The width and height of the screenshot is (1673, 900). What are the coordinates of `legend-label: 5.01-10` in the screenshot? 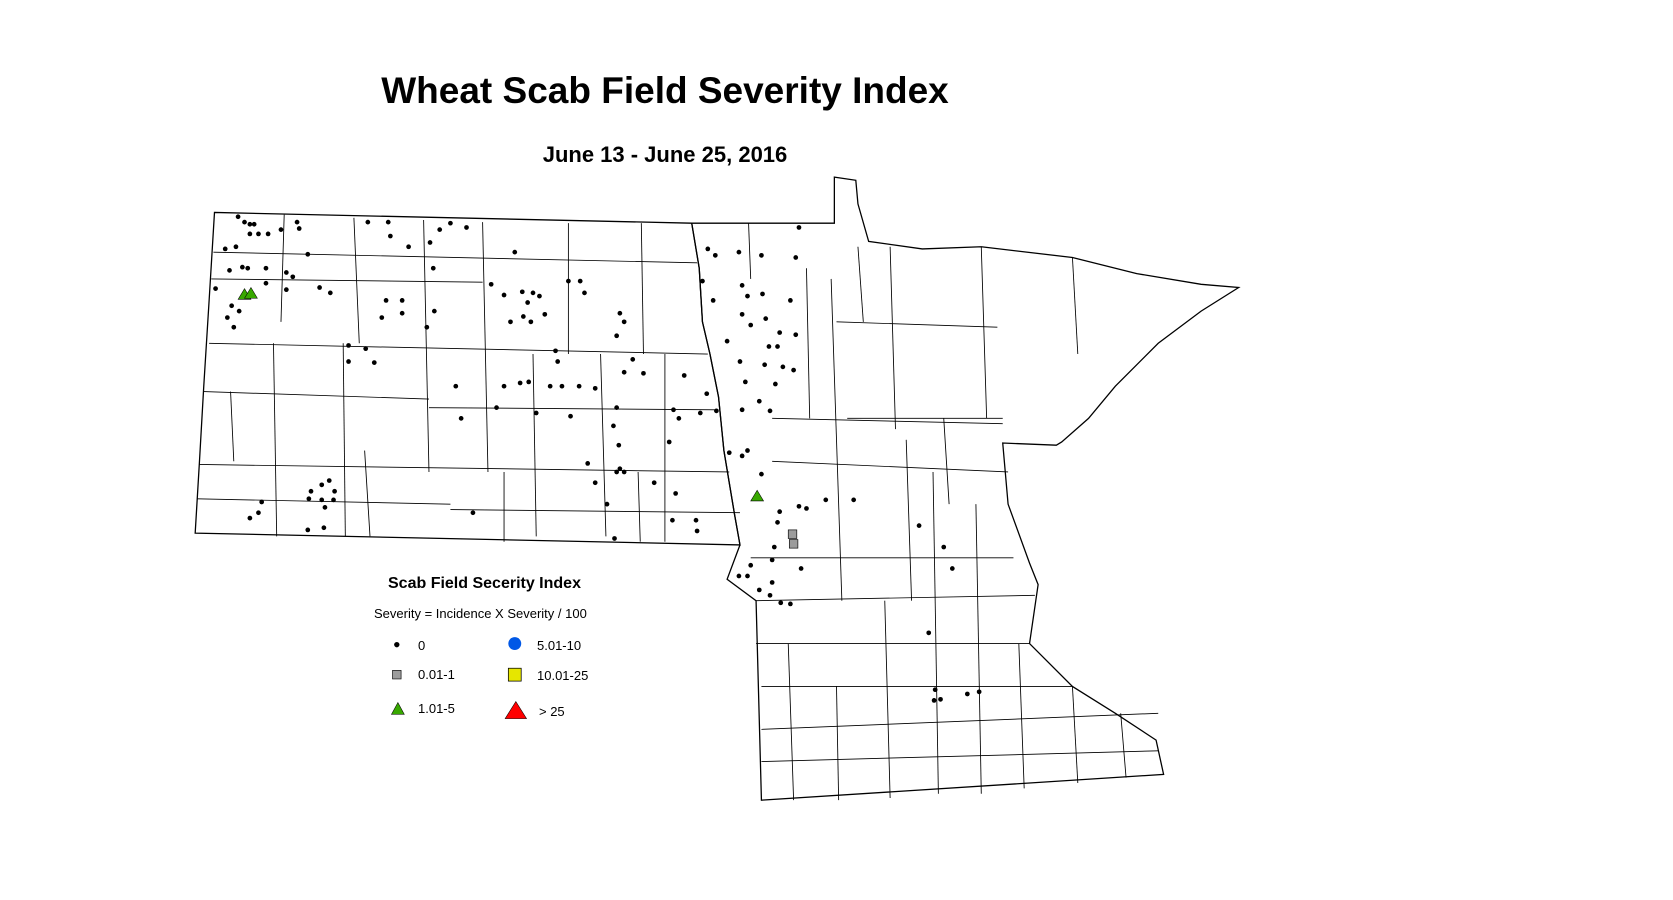 It's located at (559, 645).